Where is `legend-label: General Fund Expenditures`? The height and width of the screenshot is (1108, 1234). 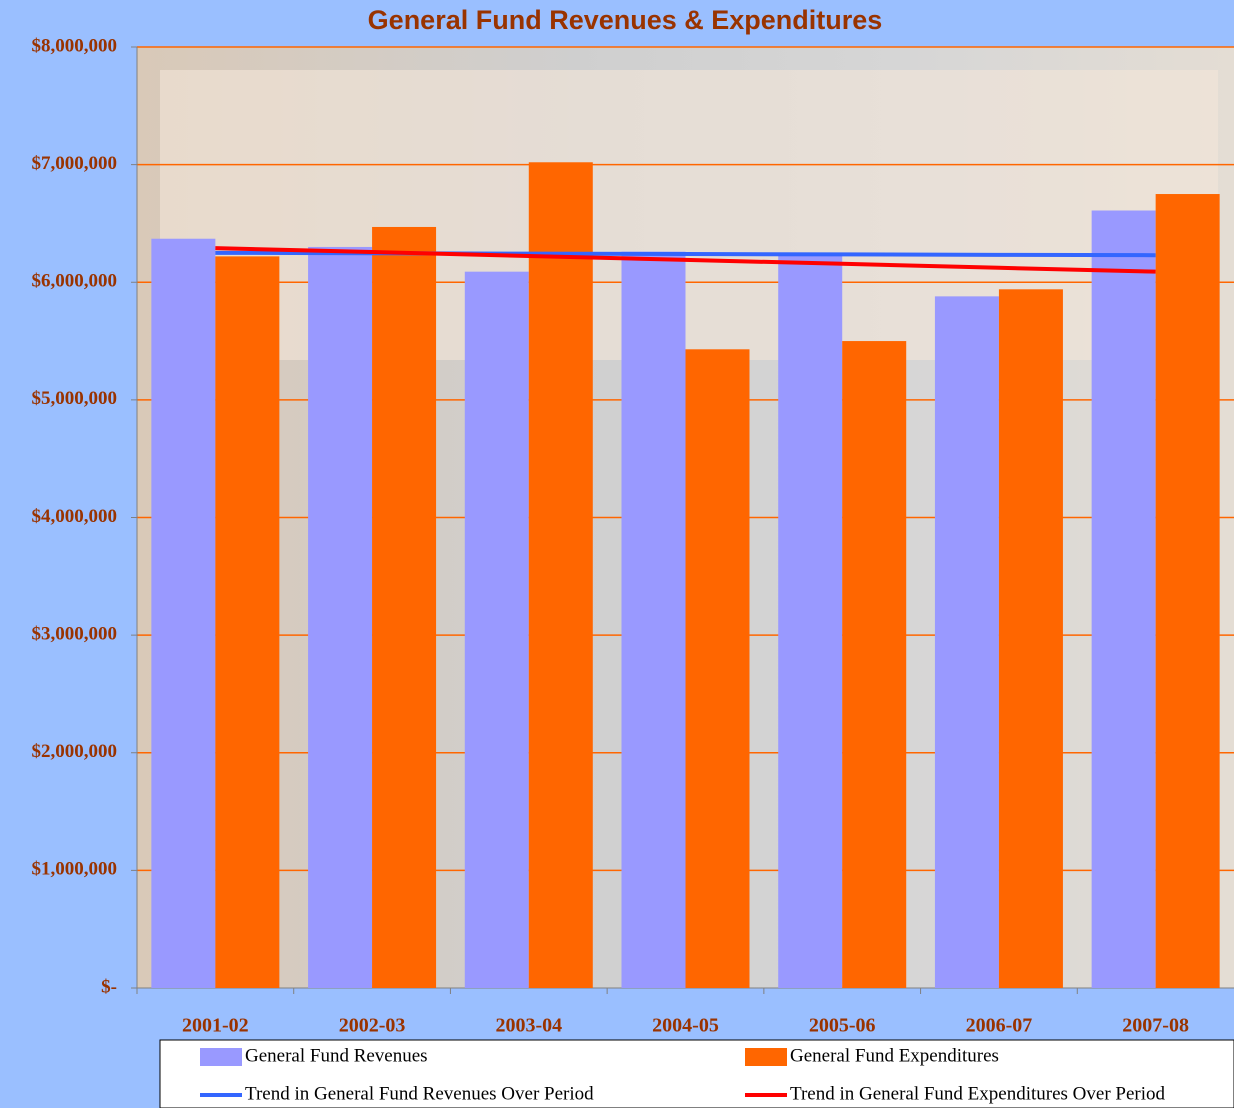 legend-label: General Fund Expenditures is located at coordinates (894, 1055).